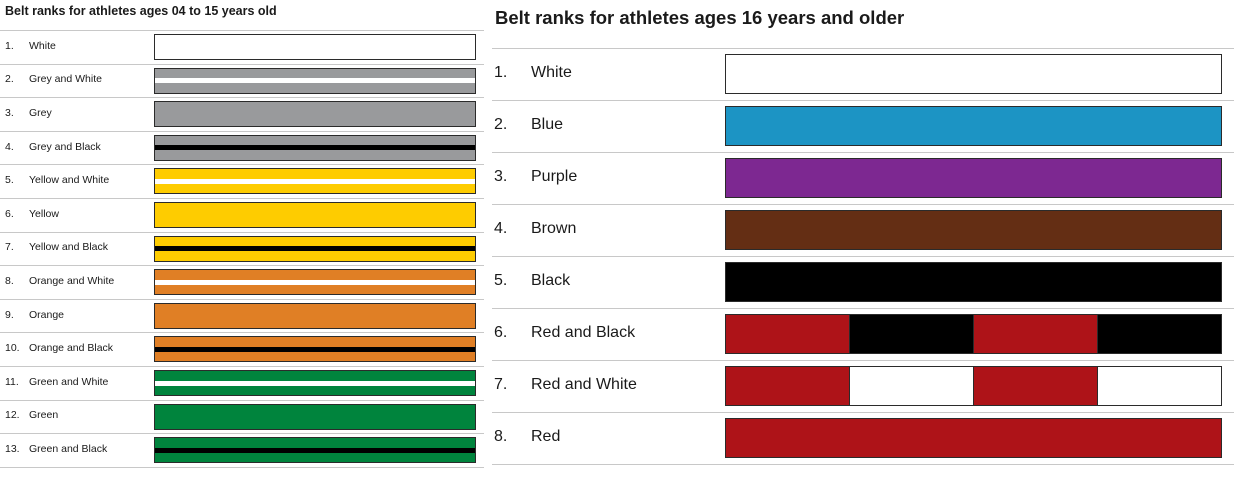 The image size is (1236, 484). What do you see at coordinates (65, 79) in the screenshot?
I see `rank-name: Grey and White` at bounding box center [65, 79].